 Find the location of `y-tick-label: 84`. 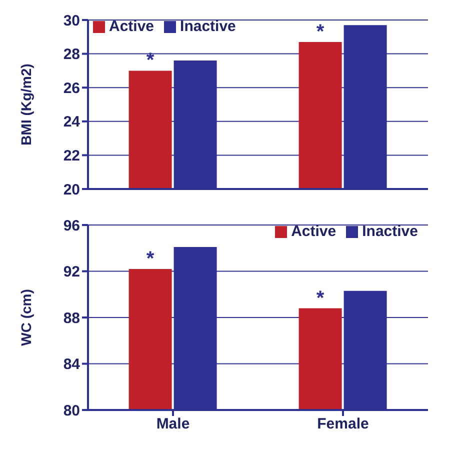

y-tick-label: 84 is located at coordinates (72, 365).